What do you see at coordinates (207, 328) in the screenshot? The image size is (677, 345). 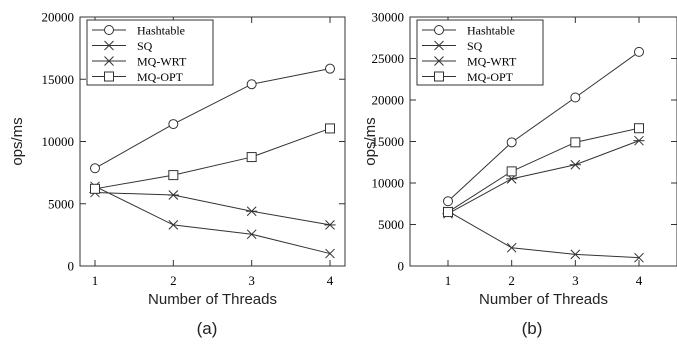 I see `chart-caption: (a)` at bounding box center [207, 328].